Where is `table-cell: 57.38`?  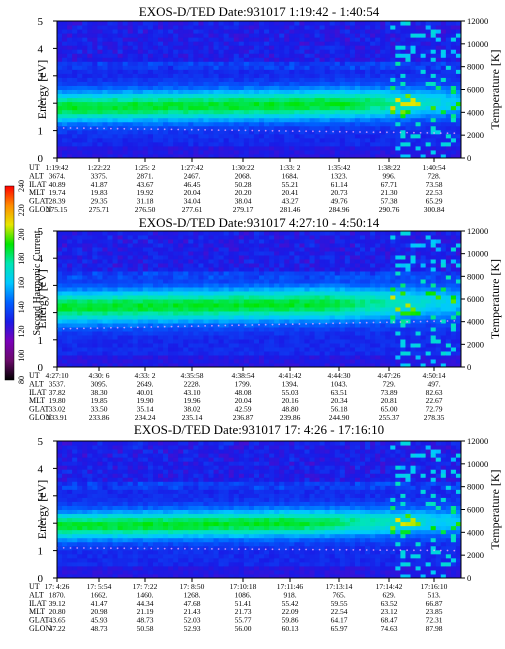
table-cell: 57.38 is located at coordinates (389, 201).